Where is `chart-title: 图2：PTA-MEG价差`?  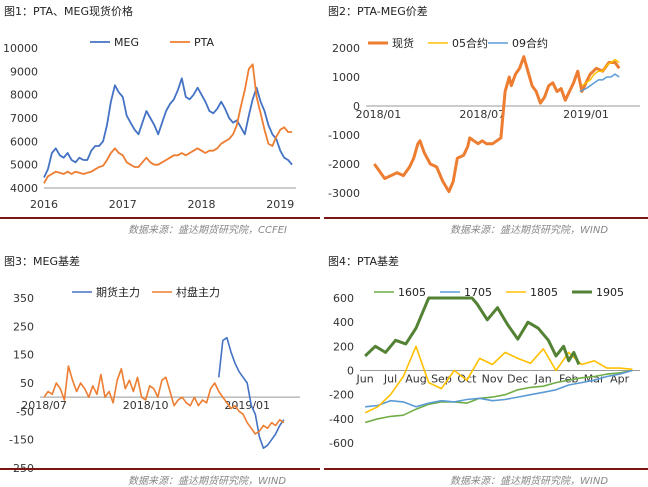
chart-title: 图2：PTA-MEG价差 is located at coordinates (378, 11).